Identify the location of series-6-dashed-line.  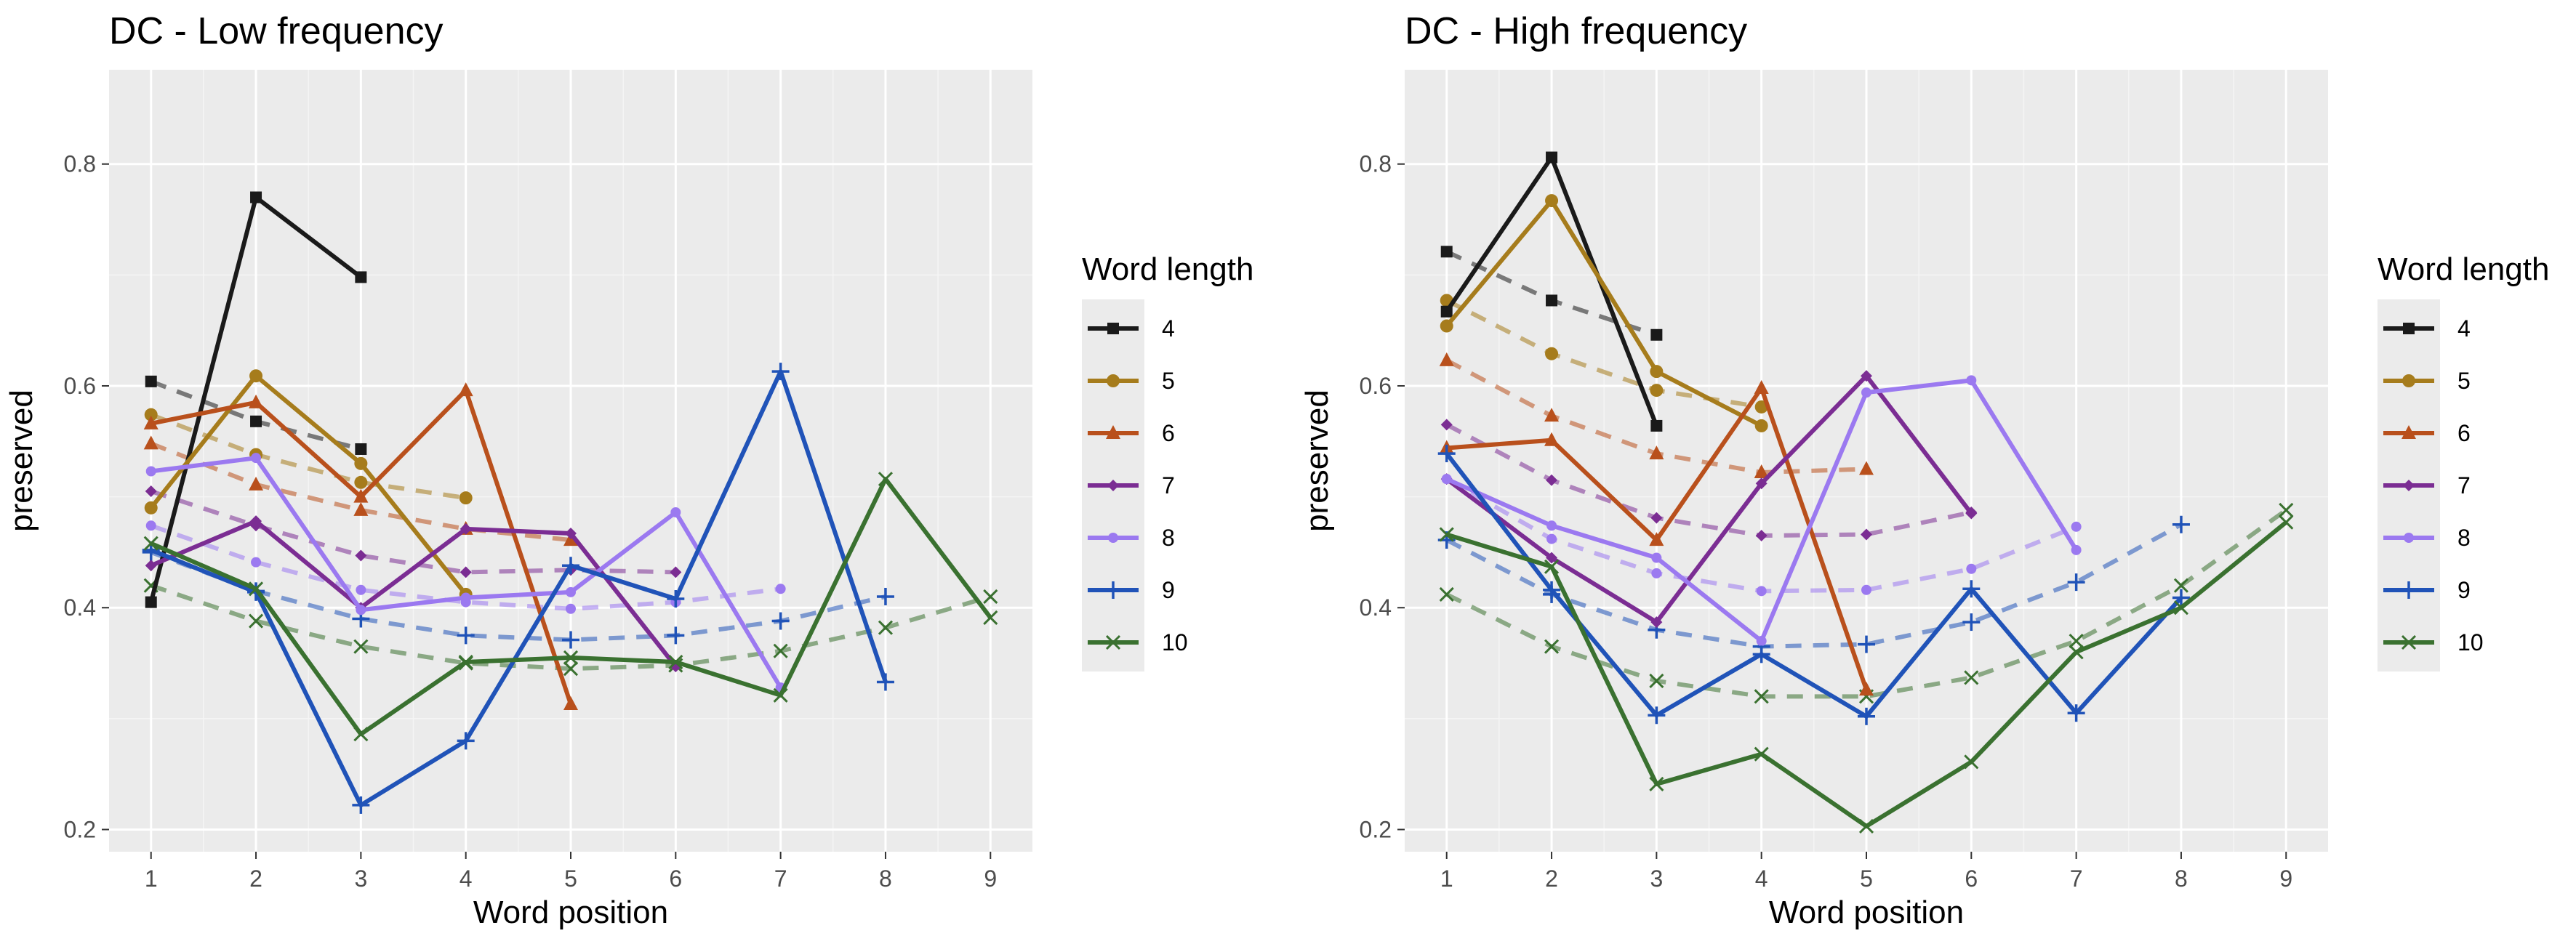
(360, 492).